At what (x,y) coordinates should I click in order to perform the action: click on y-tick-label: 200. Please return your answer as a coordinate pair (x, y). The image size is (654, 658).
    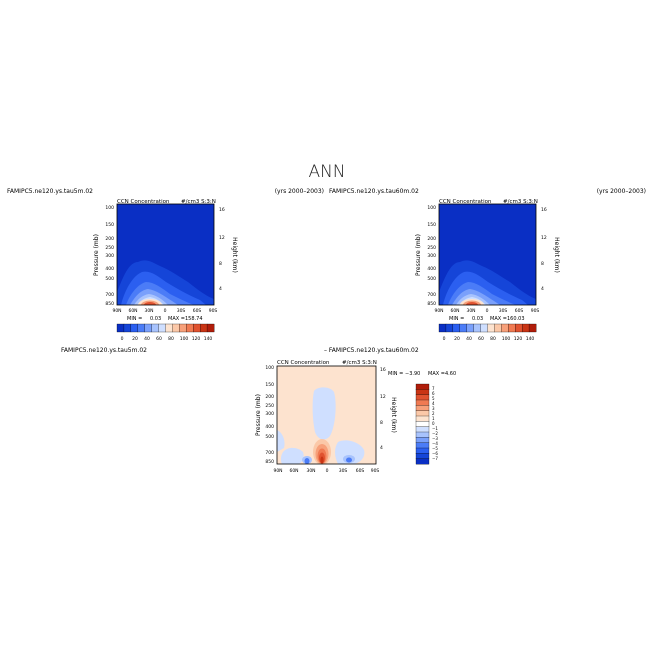
    Looking at the image, I should click on (269, 397).